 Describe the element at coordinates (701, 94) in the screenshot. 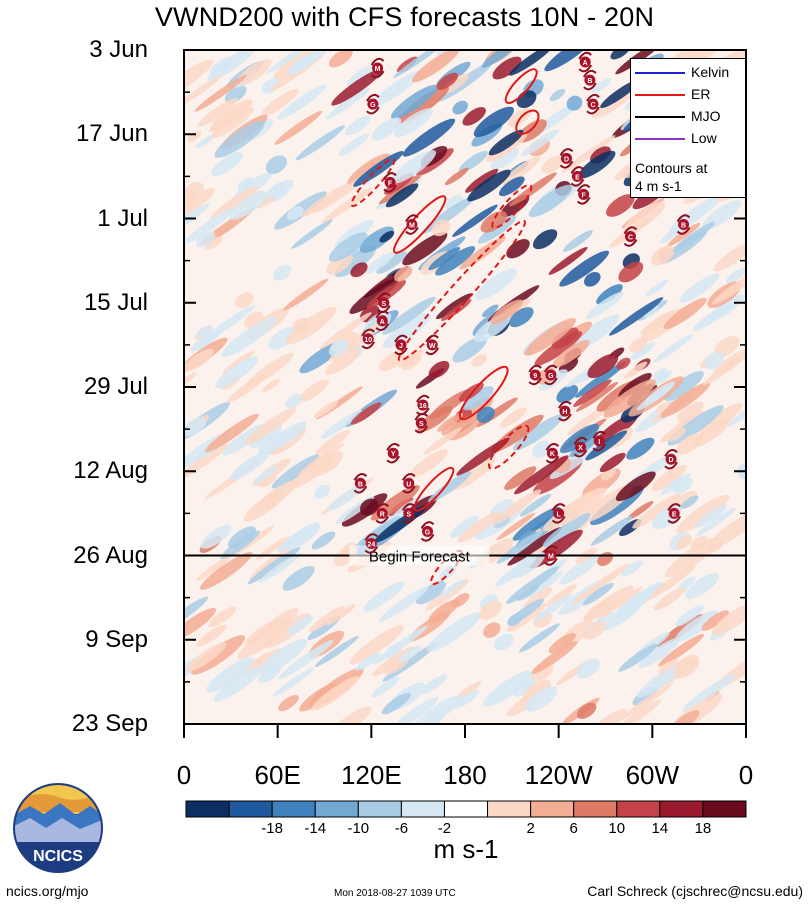

I see `legend-label-er: ER` at that location.